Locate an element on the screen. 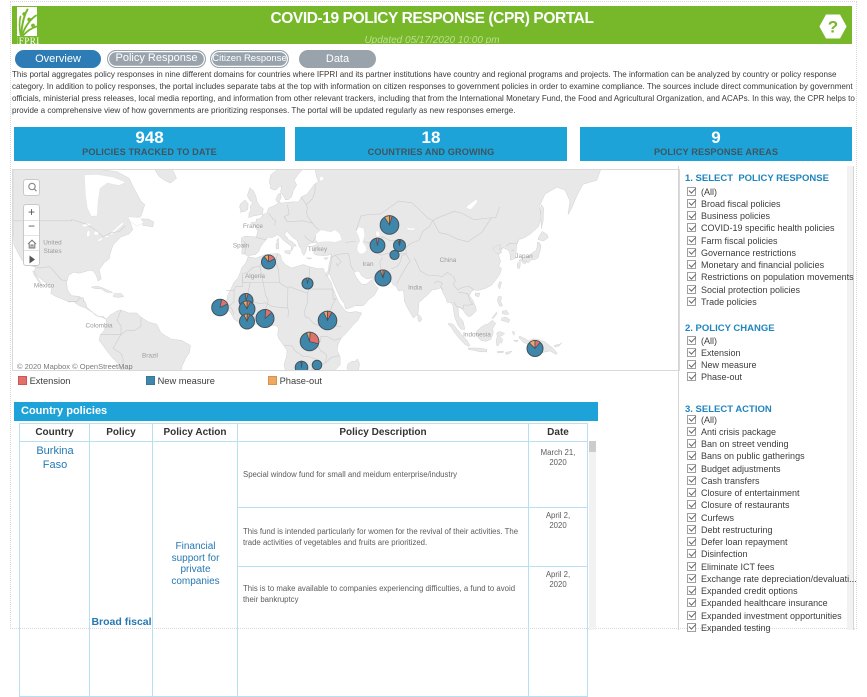 The image size is (867, 697). svg-text: Japan is located at coordinates (524, 256).